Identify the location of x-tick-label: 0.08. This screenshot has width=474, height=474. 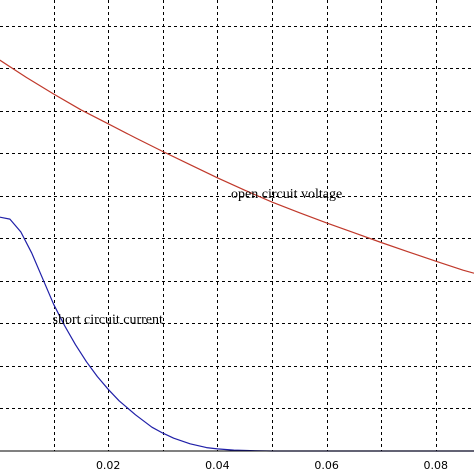
(436, 465).